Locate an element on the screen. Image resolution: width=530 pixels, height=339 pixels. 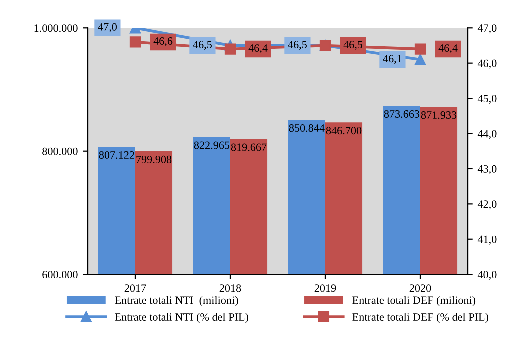
x-tick-label: 2019 is located at coordinates (325, 288).